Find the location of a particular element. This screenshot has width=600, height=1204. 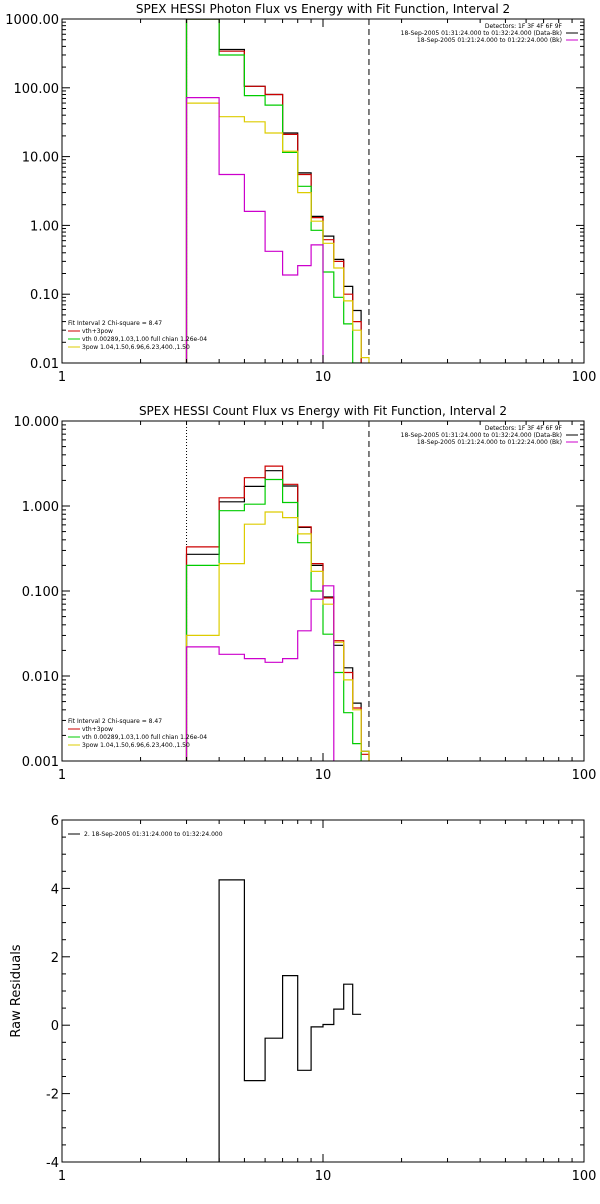

y-tick-label: 0.01 is located at coordinates (44, 364).